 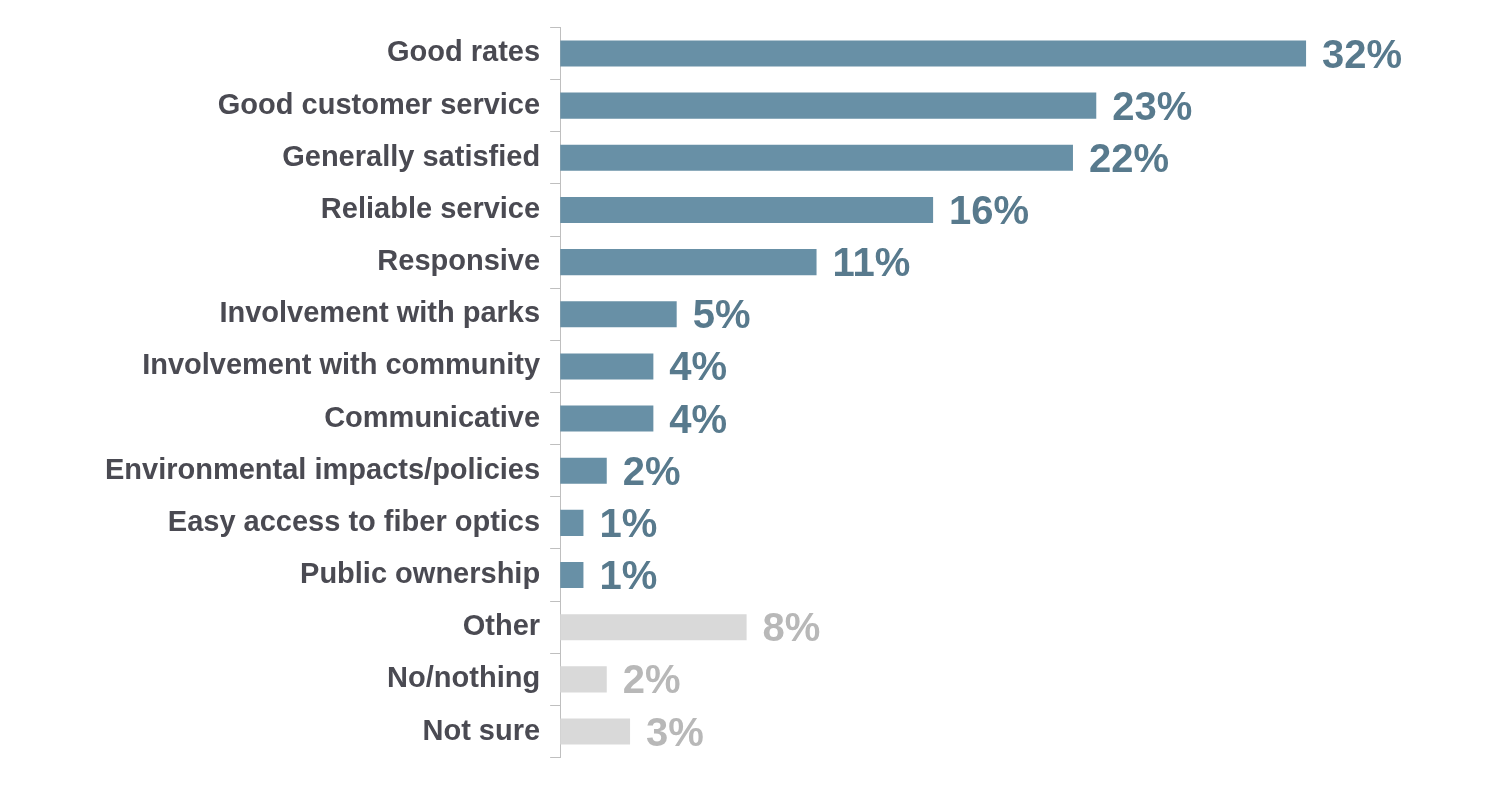 What do you see at coordinates (464, 677) in the screenshot?
I see `y-tick-label: No/nothing` at bounding box center [464, 677].